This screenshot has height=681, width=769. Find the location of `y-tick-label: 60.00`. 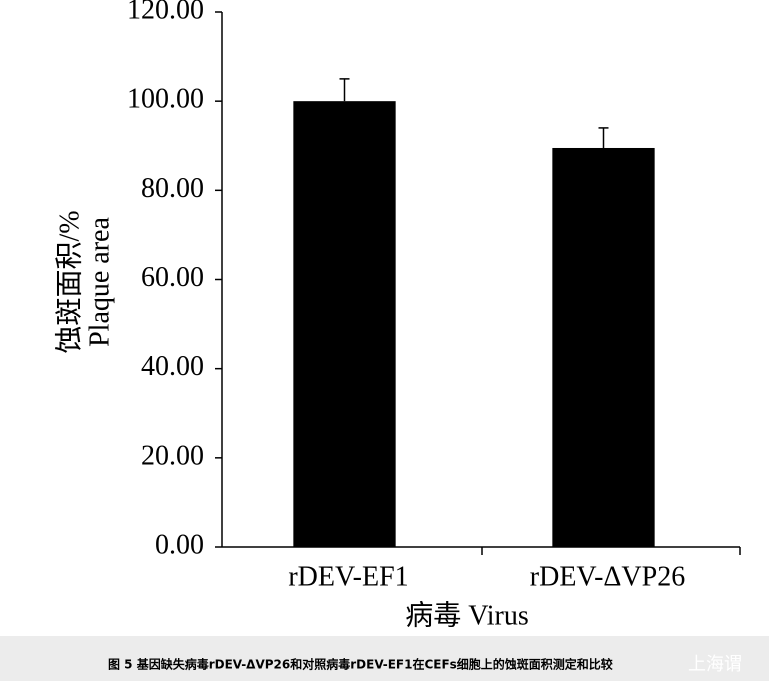

y-tick-label: 60.00 is located at coordinates (172, 277).